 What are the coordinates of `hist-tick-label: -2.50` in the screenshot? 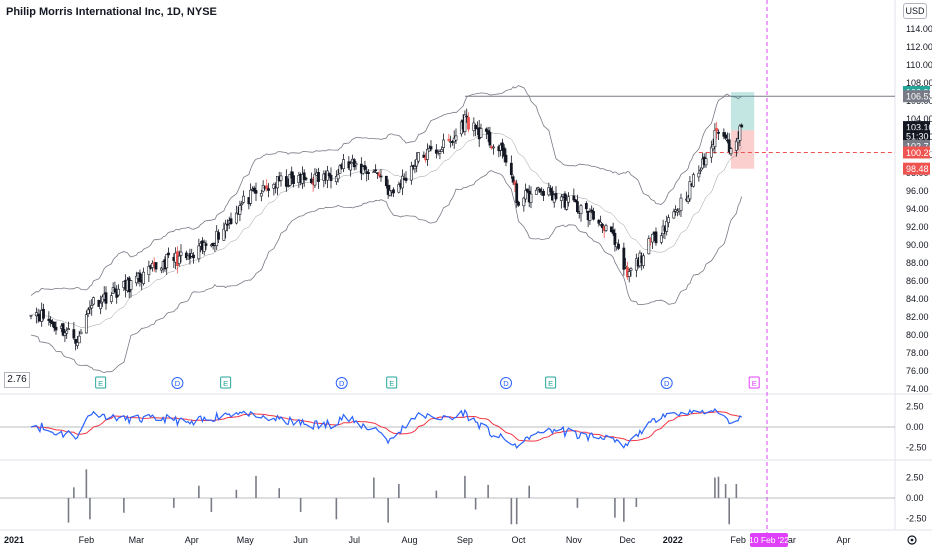 It's located at (916, 519).